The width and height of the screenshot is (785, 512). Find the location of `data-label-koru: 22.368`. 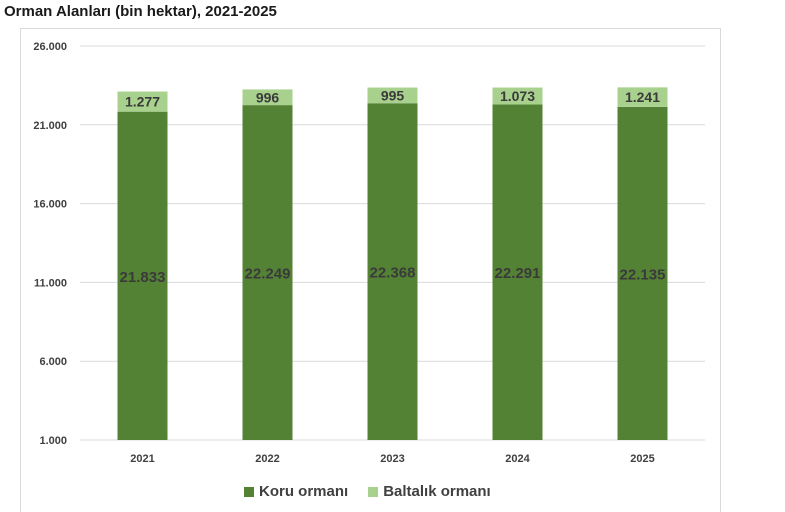

data-label-koru: 22.368 is located at coordinates (393, 273).